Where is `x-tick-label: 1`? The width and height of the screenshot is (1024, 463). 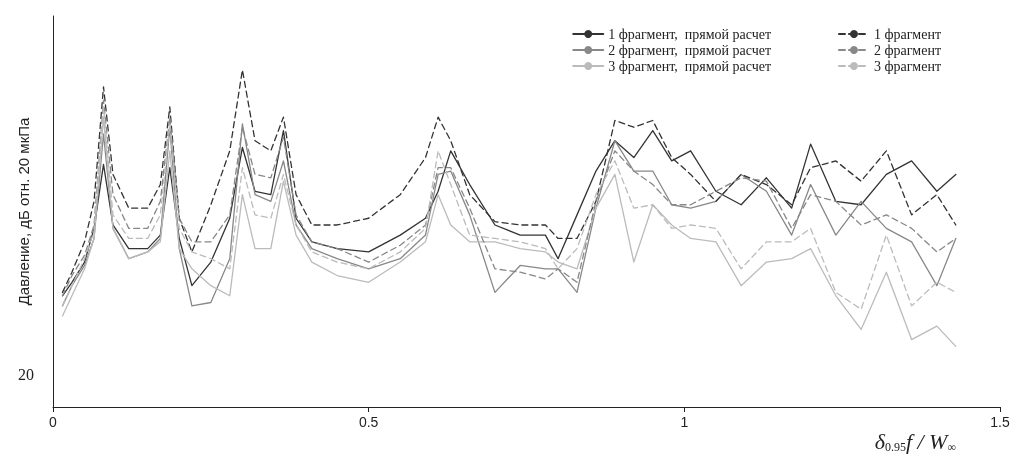 x-tick-label: 1 is located at coordinates (684, 422).